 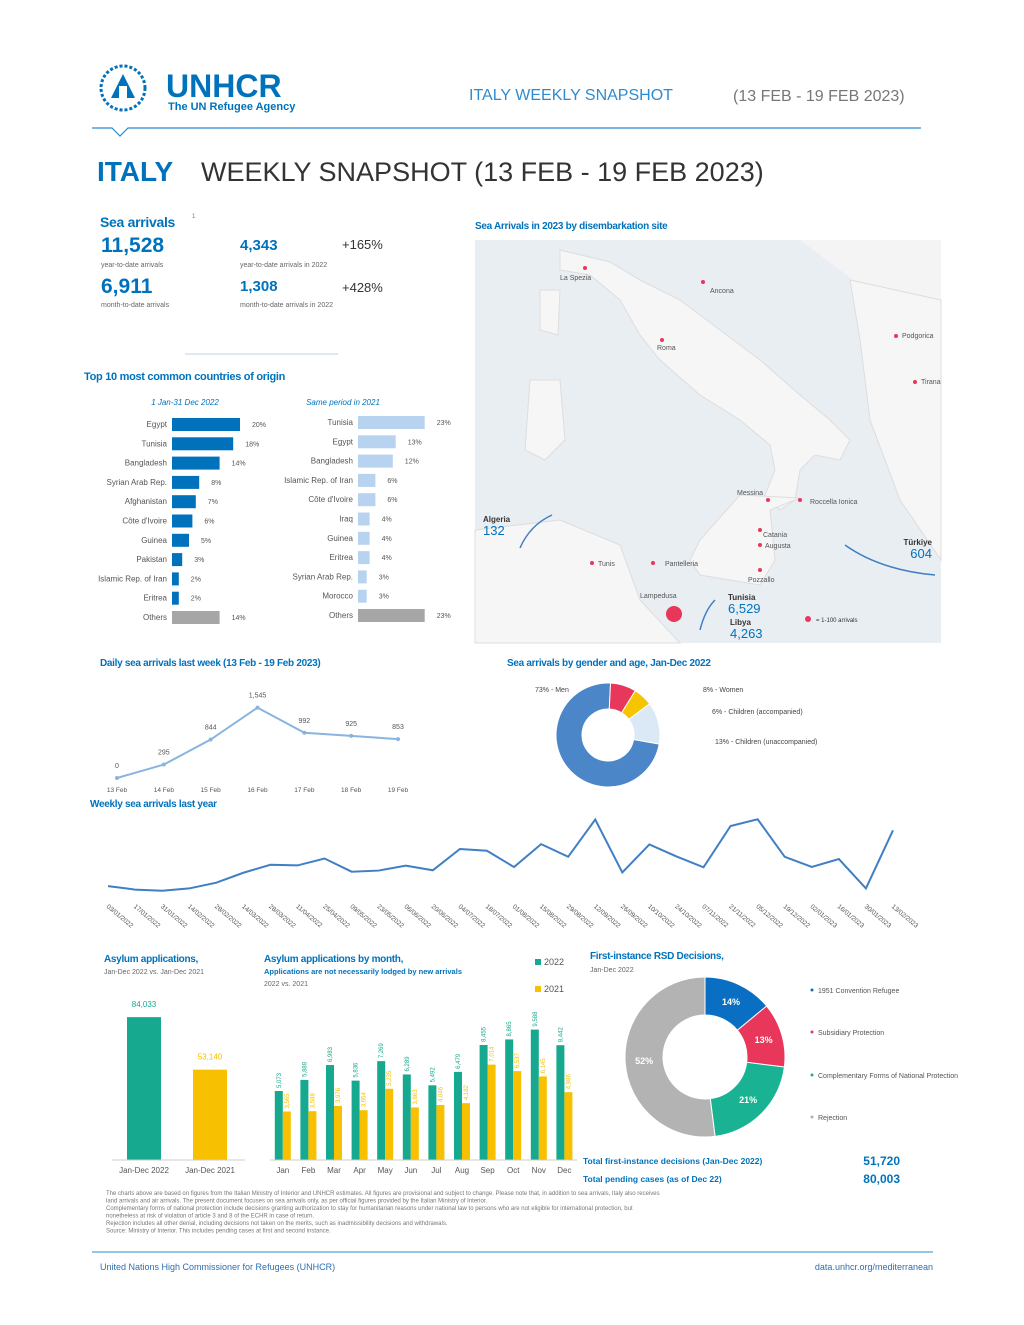 What do you see at coordinates (462, 1170) in the screenshot?
I see `x-tick-label: Aug` at bounding box center [462, 1170].